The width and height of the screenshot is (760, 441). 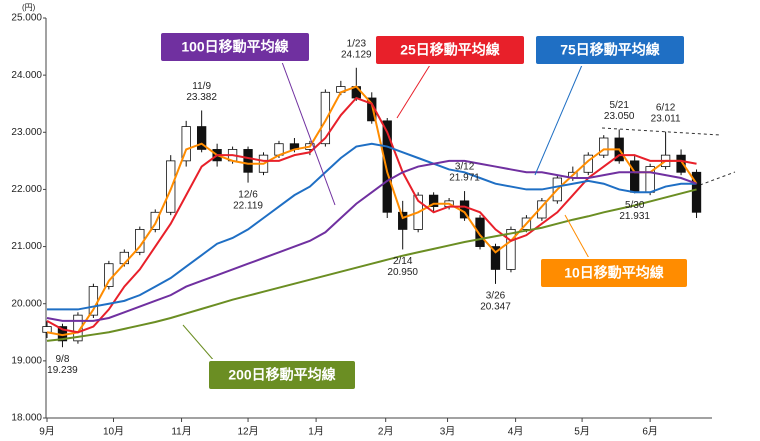 What do you see at coordinates (62, 370) in the screenshot?
I see `annotation-value: 19.239` at bounding box center [62, 370].